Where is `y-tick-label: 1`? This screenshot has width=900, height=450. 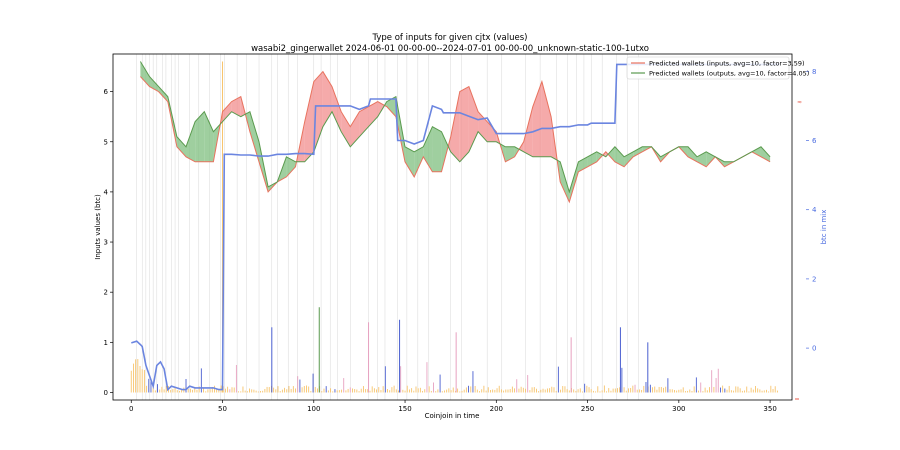
y-tick-label: 1 is located at coordinates (106, 343).